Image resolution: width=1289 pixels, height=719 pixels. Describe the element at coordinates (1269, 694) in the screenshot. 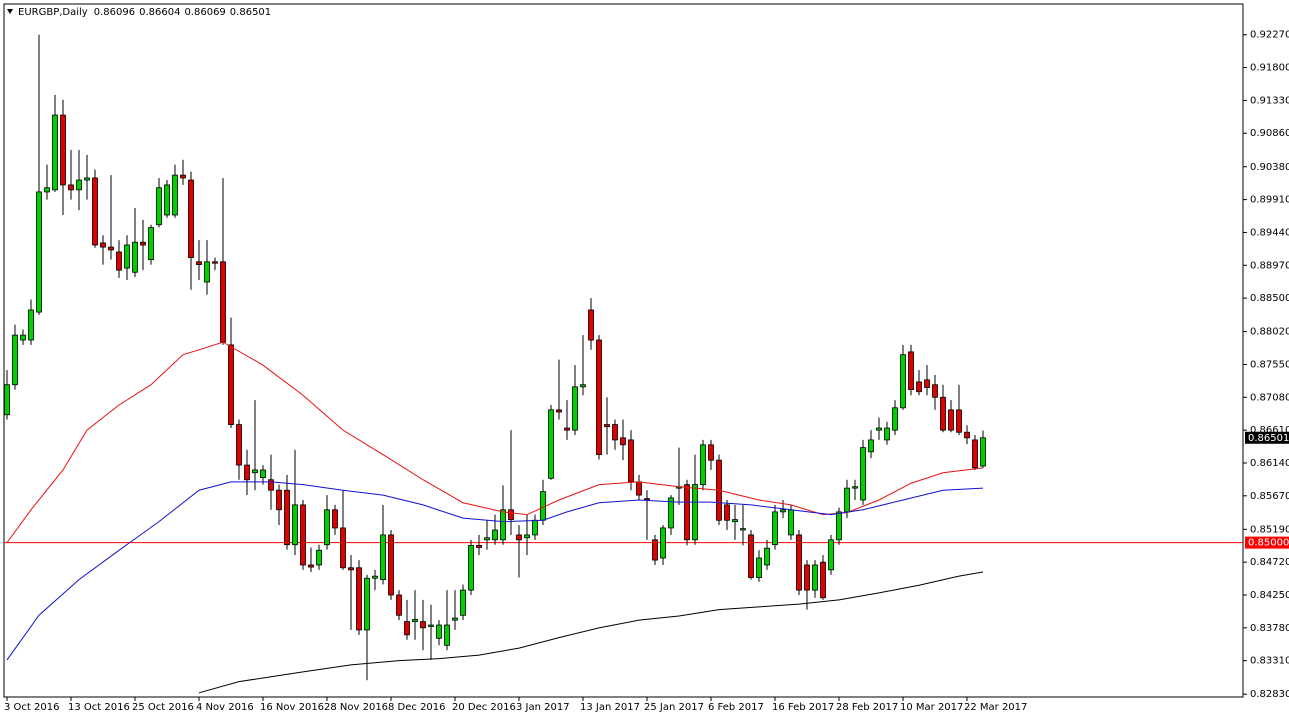

I see `y-tick-label: 0.82830` at that location.